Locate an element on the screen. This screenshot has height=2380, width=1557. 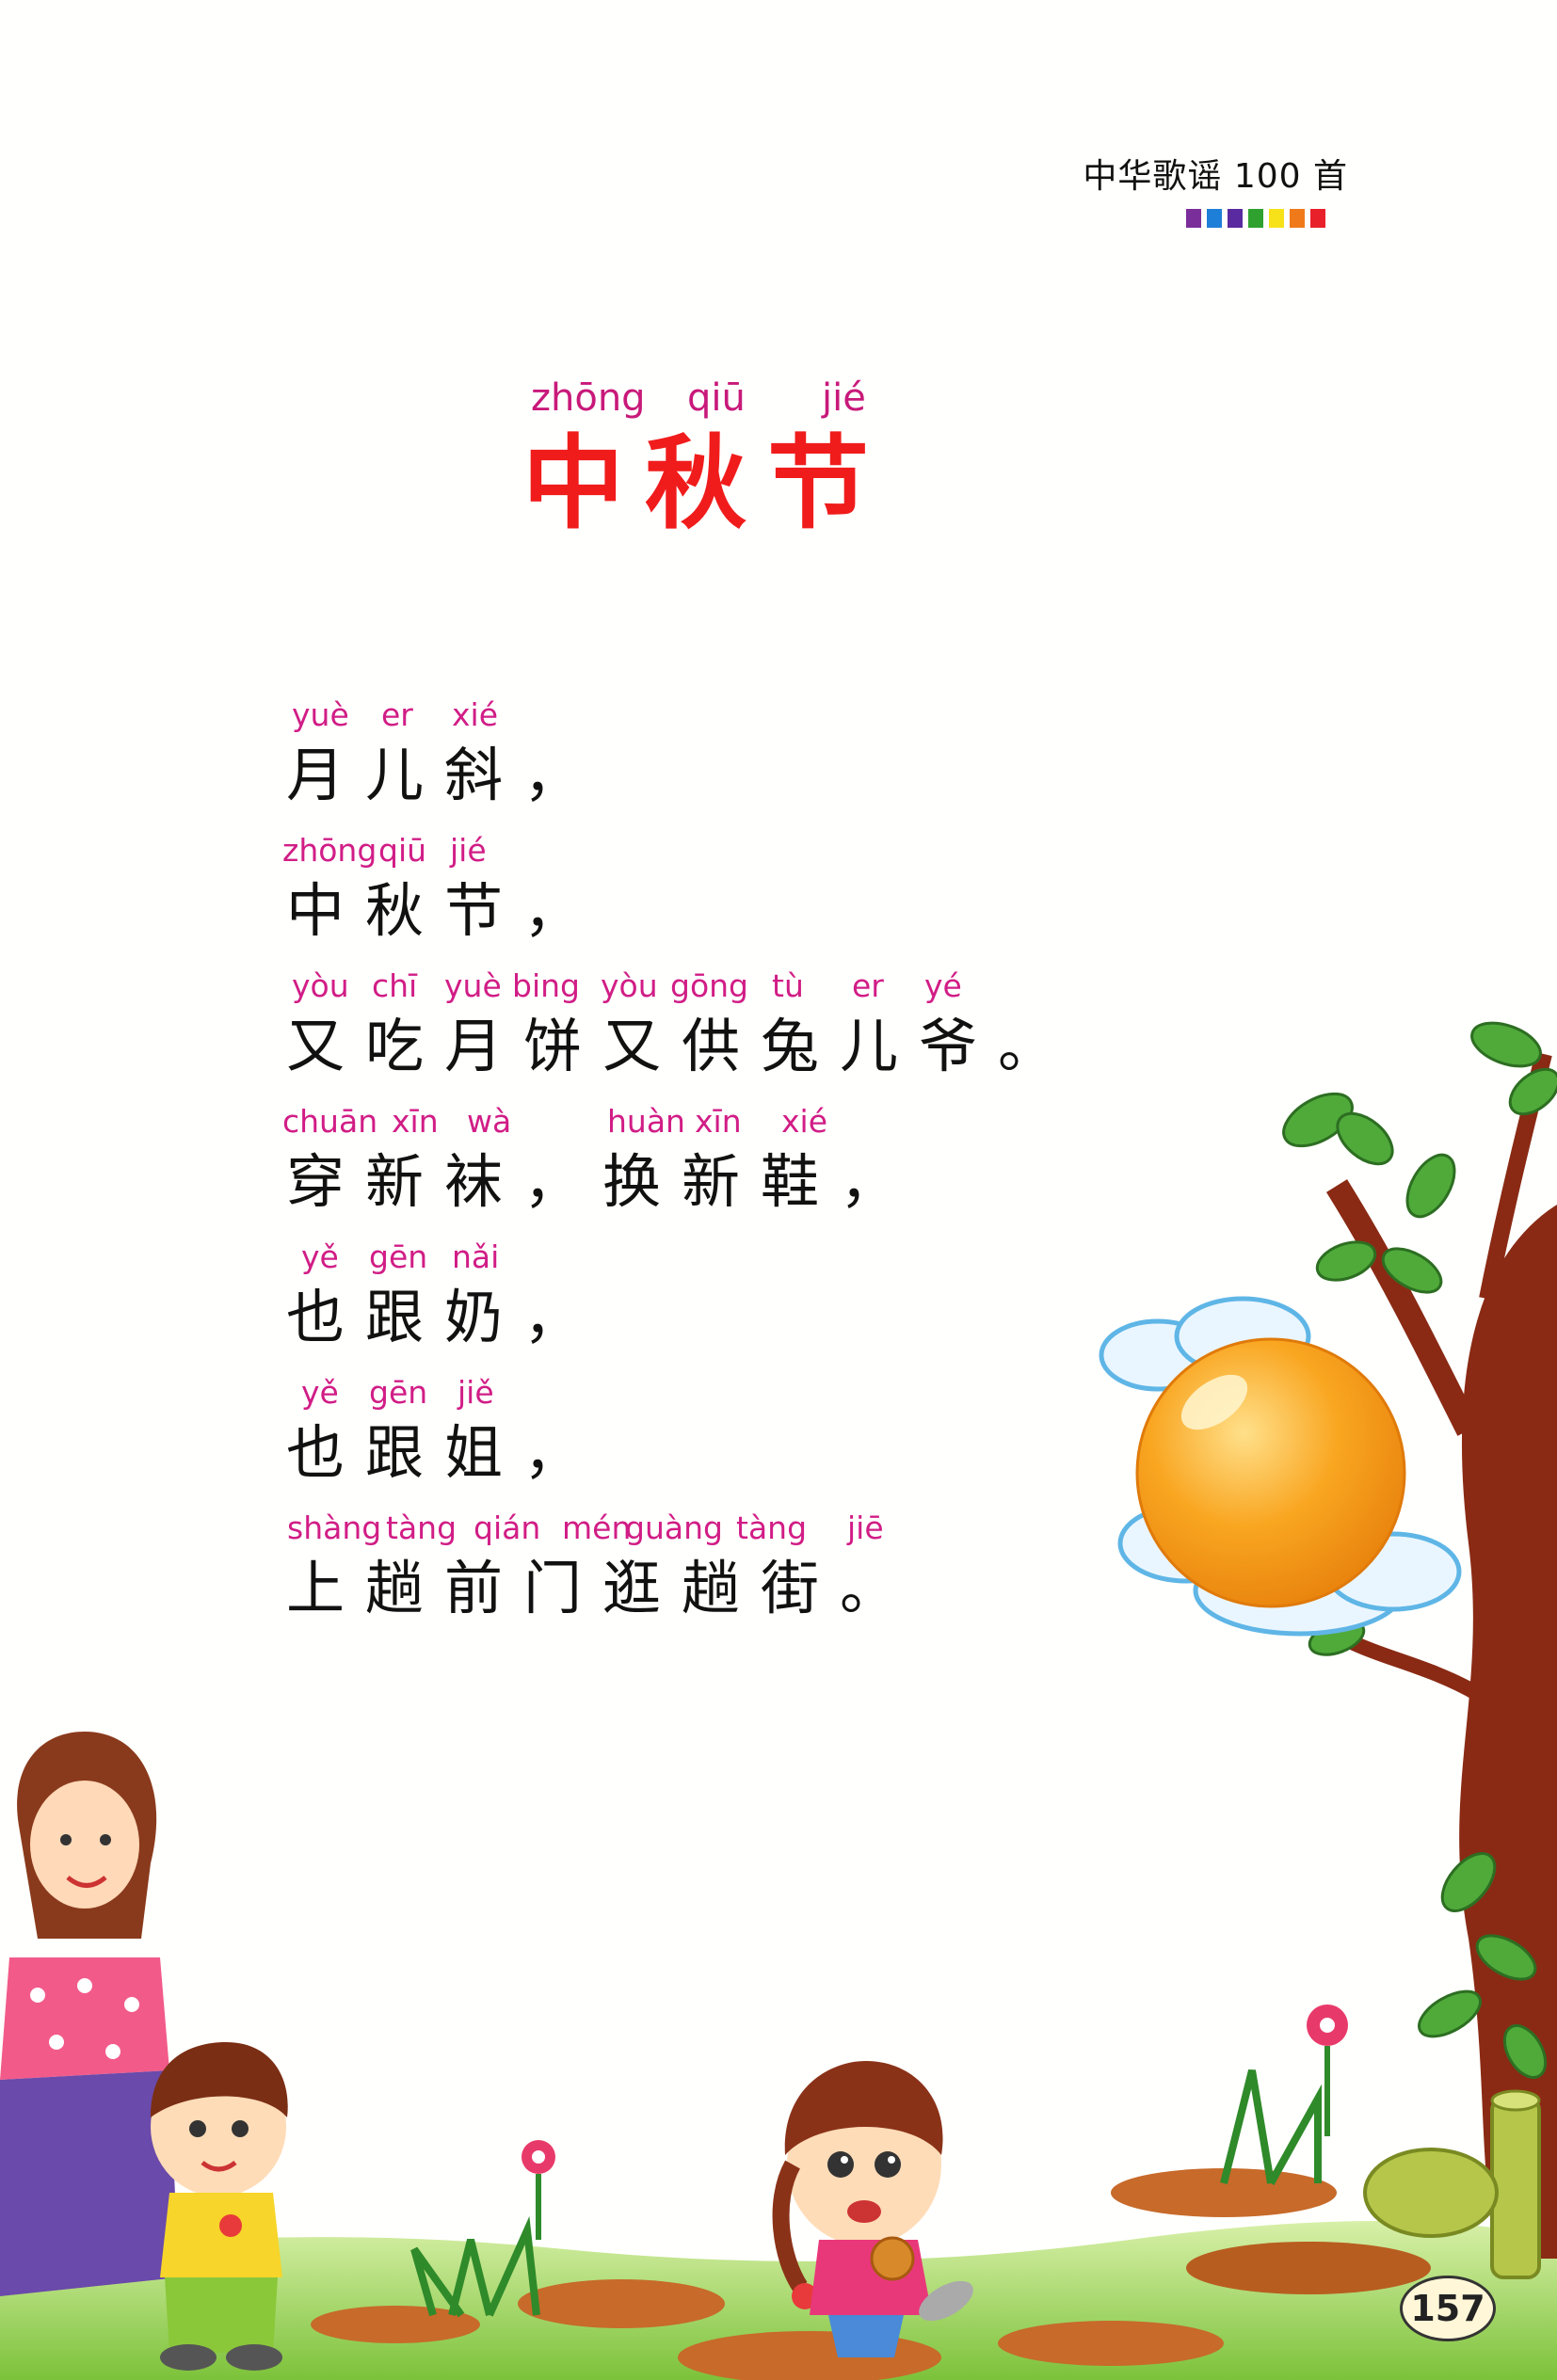
poem-text: 上趟前门逛趟街。 is located at coordinates (603, 1588).